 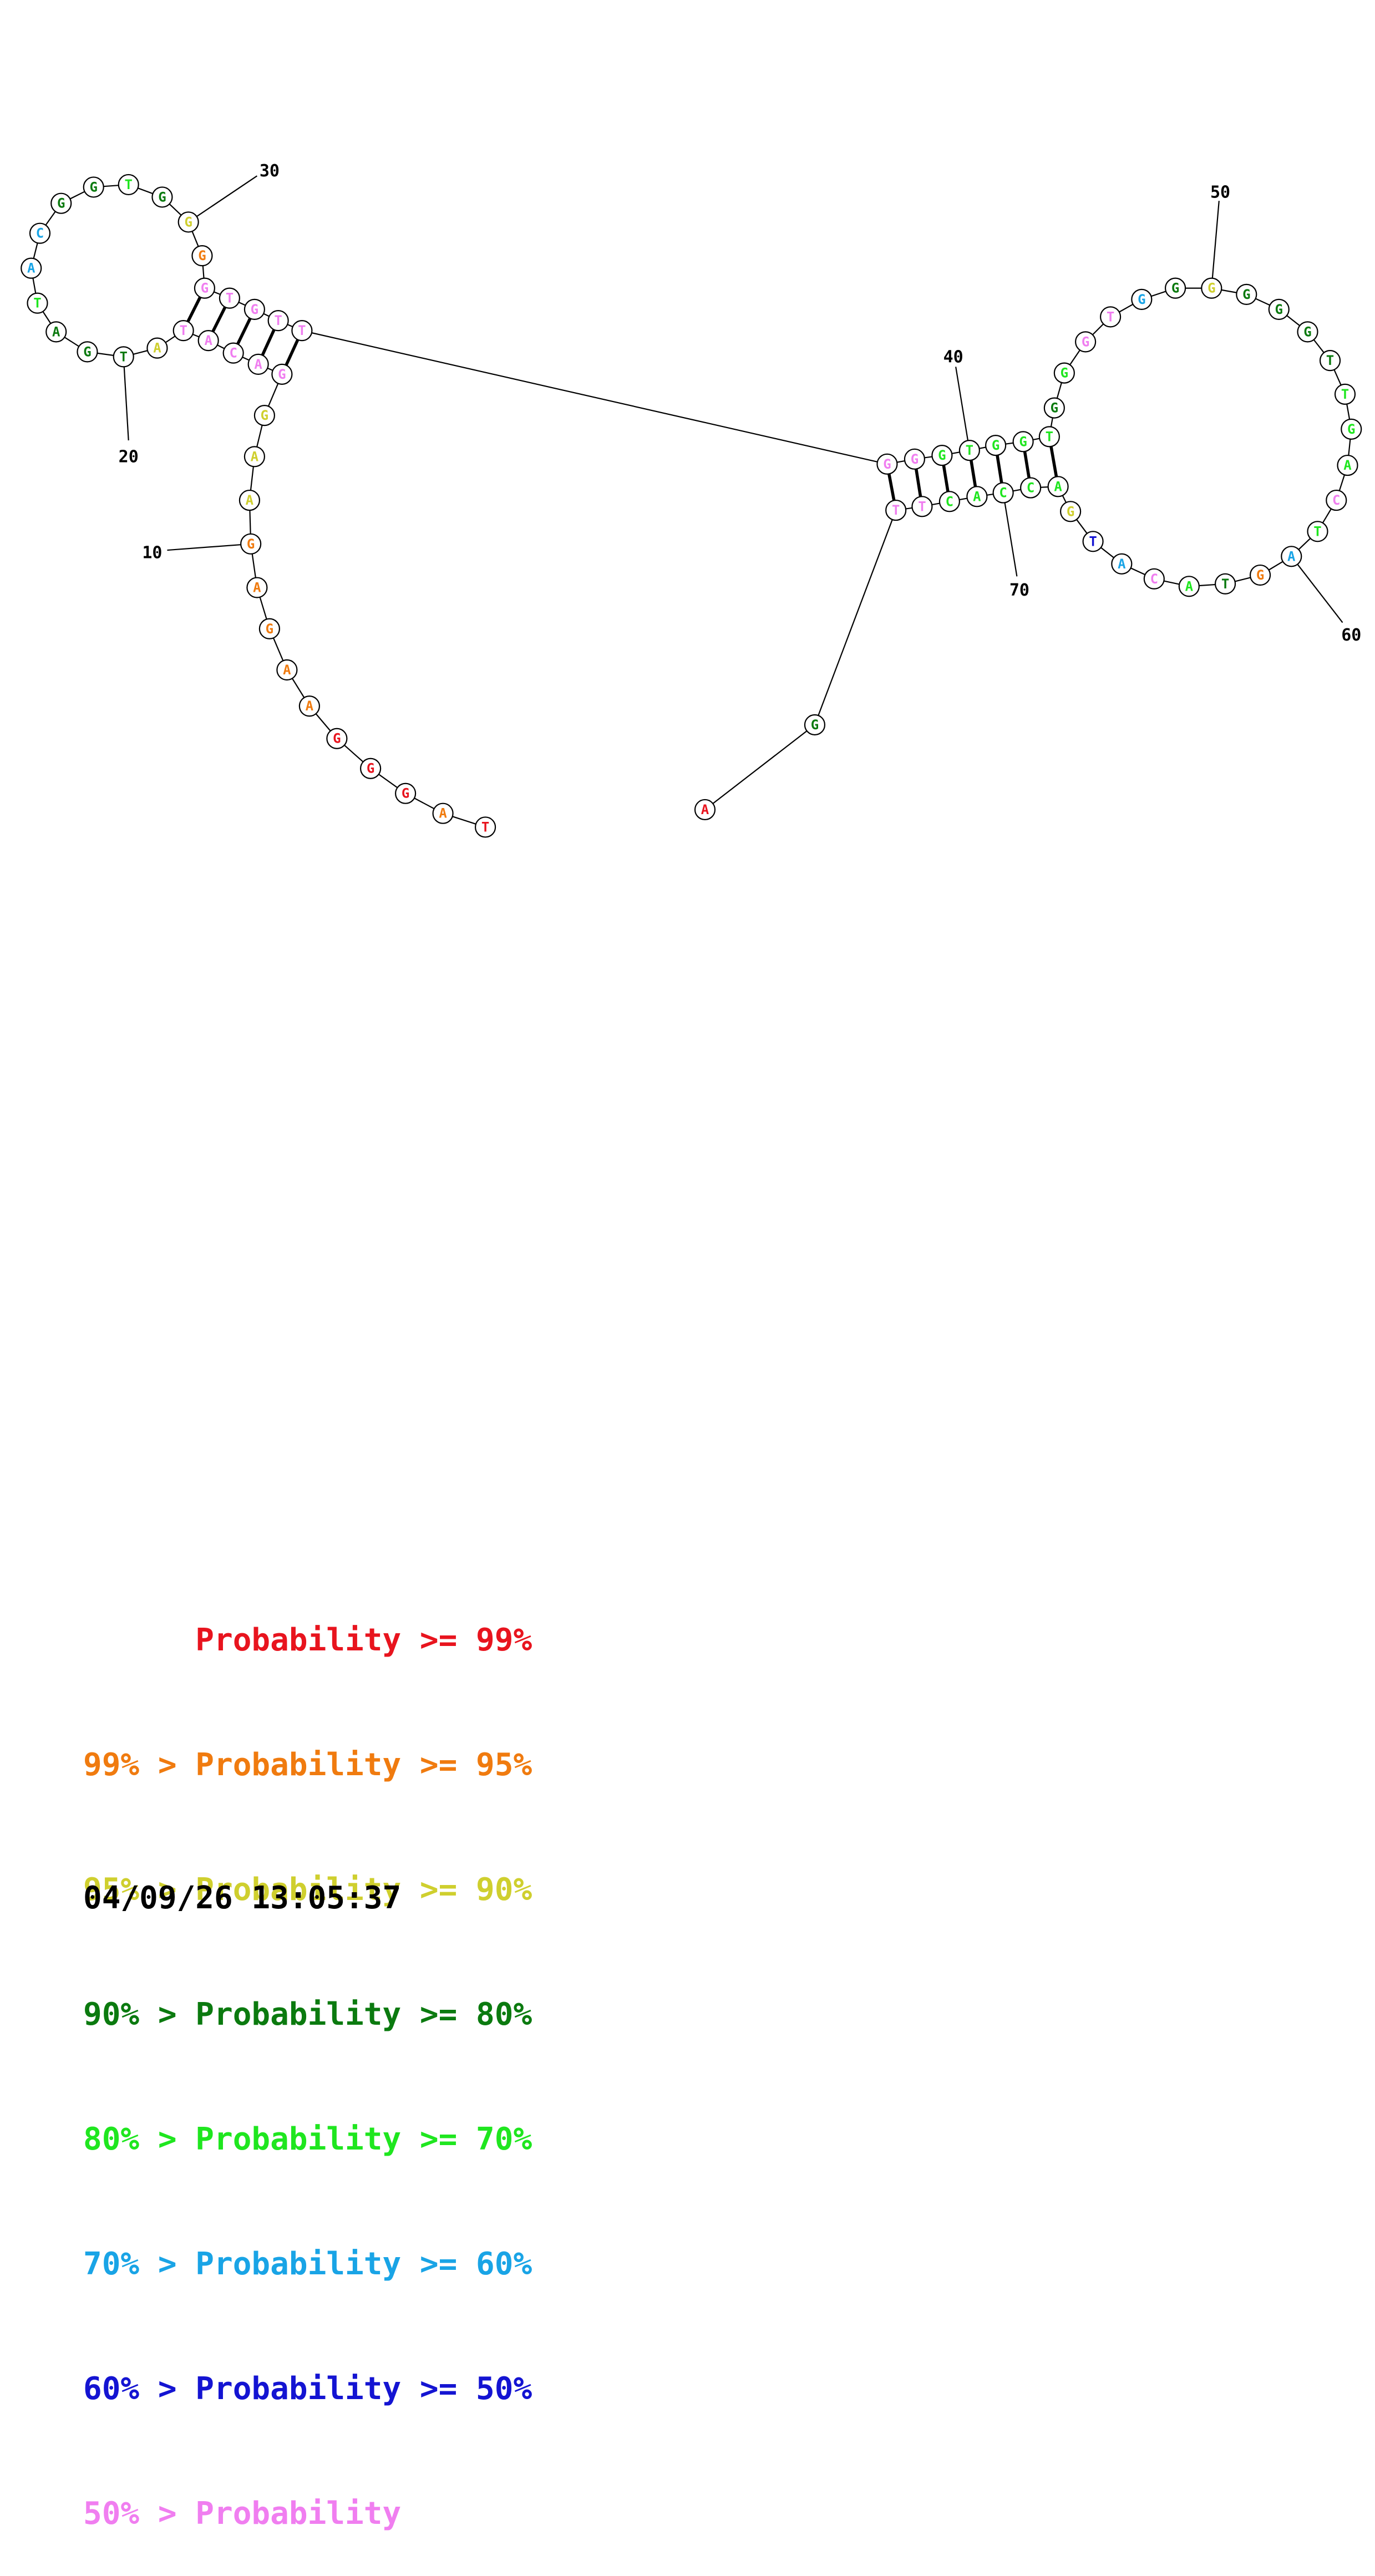 I want to click on nucleotide-65: A, so click(x=1122, y=564).